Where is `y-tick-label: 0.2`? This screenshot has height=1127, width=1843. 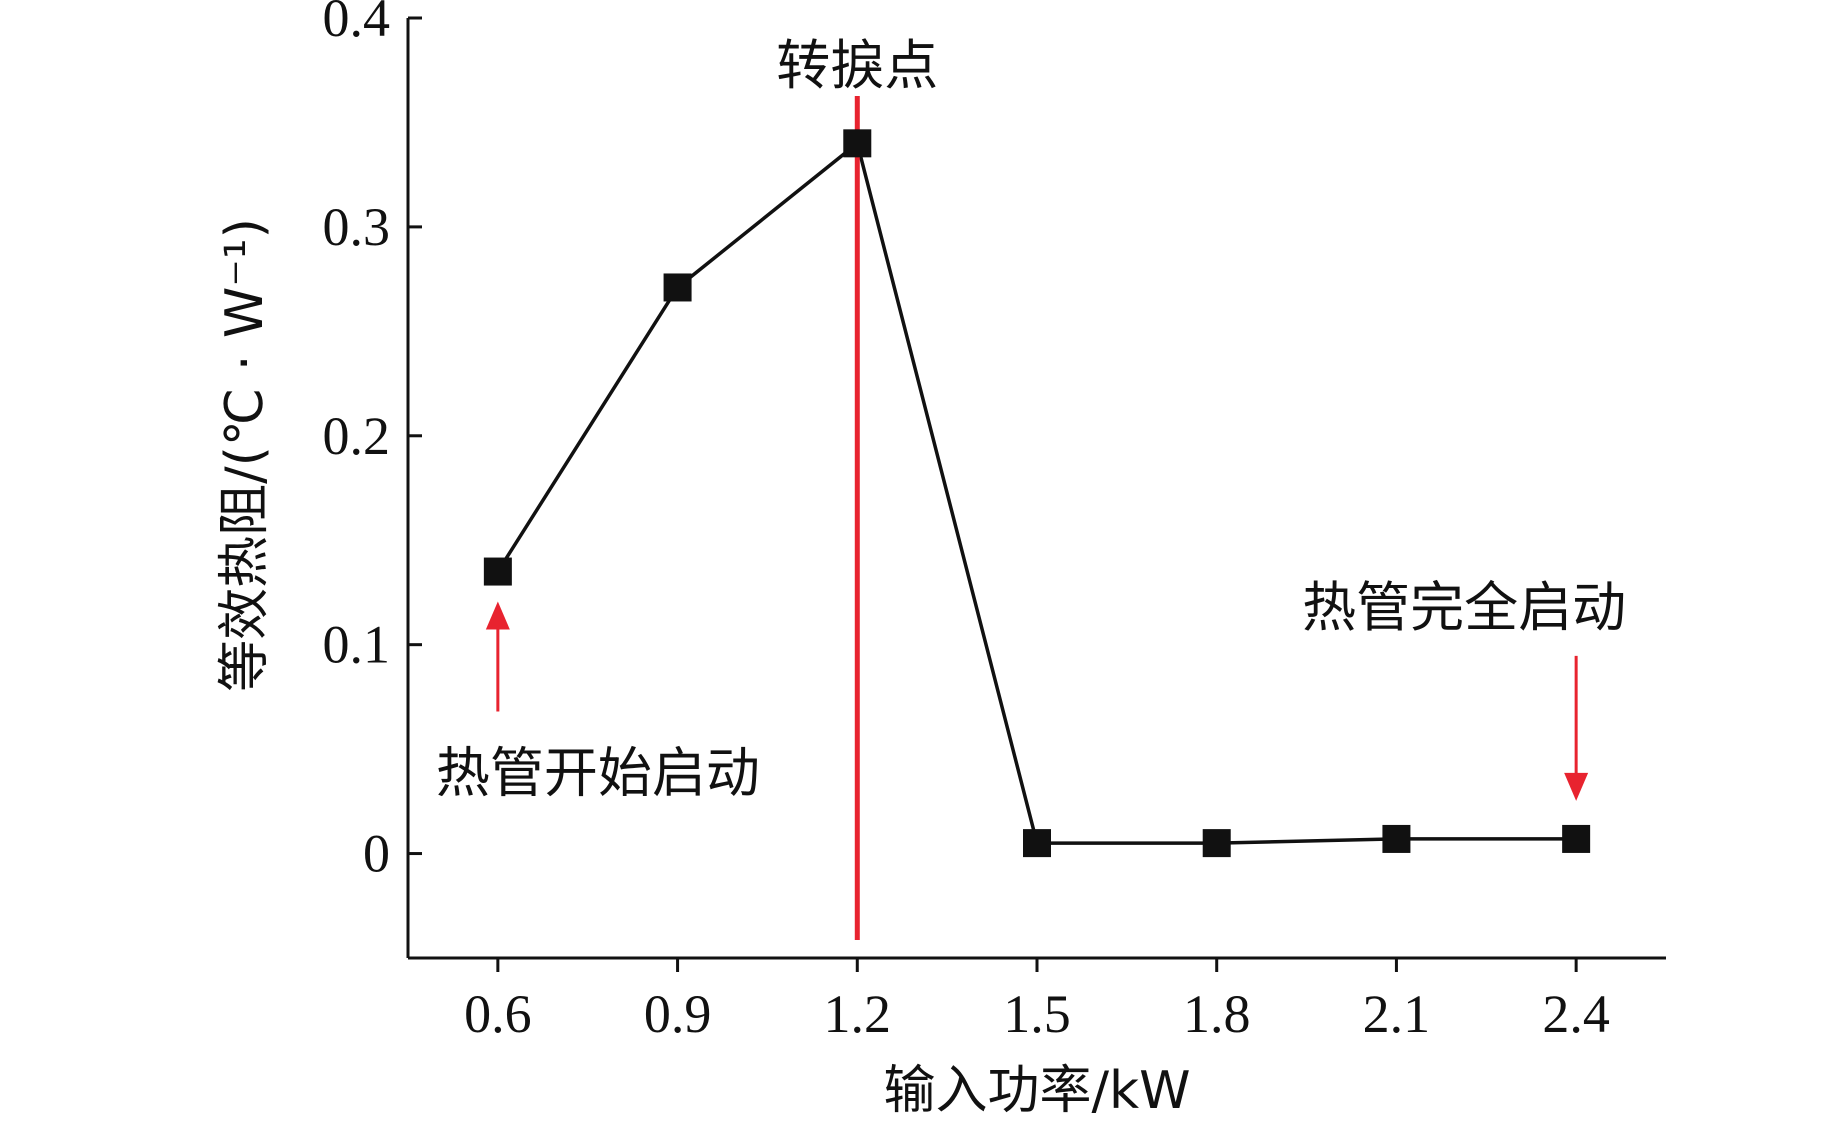
y-tick-label: 0.2 is located at coordinates (357, 436).